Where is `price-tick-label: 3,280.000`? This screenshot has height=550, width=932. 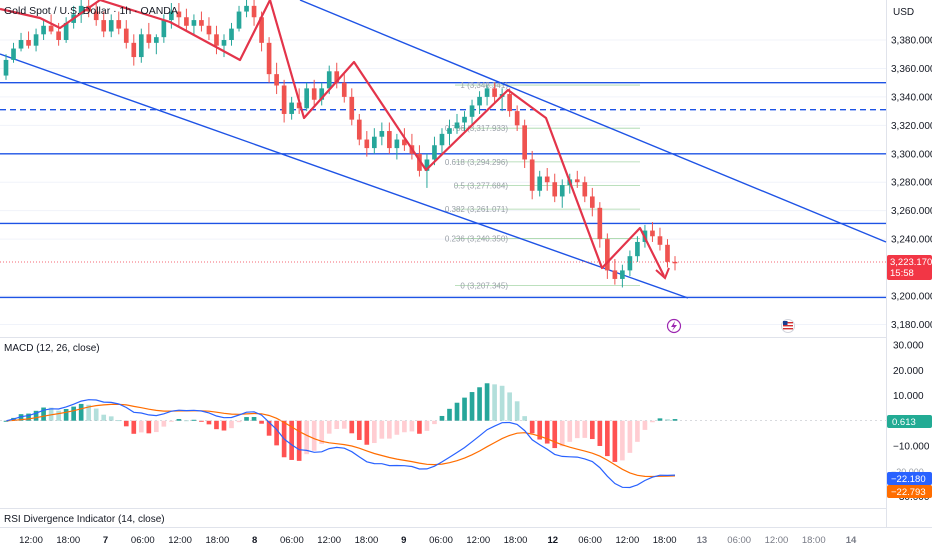
price-tick-label: 3,280.000 is located at coordinates (911, 183).